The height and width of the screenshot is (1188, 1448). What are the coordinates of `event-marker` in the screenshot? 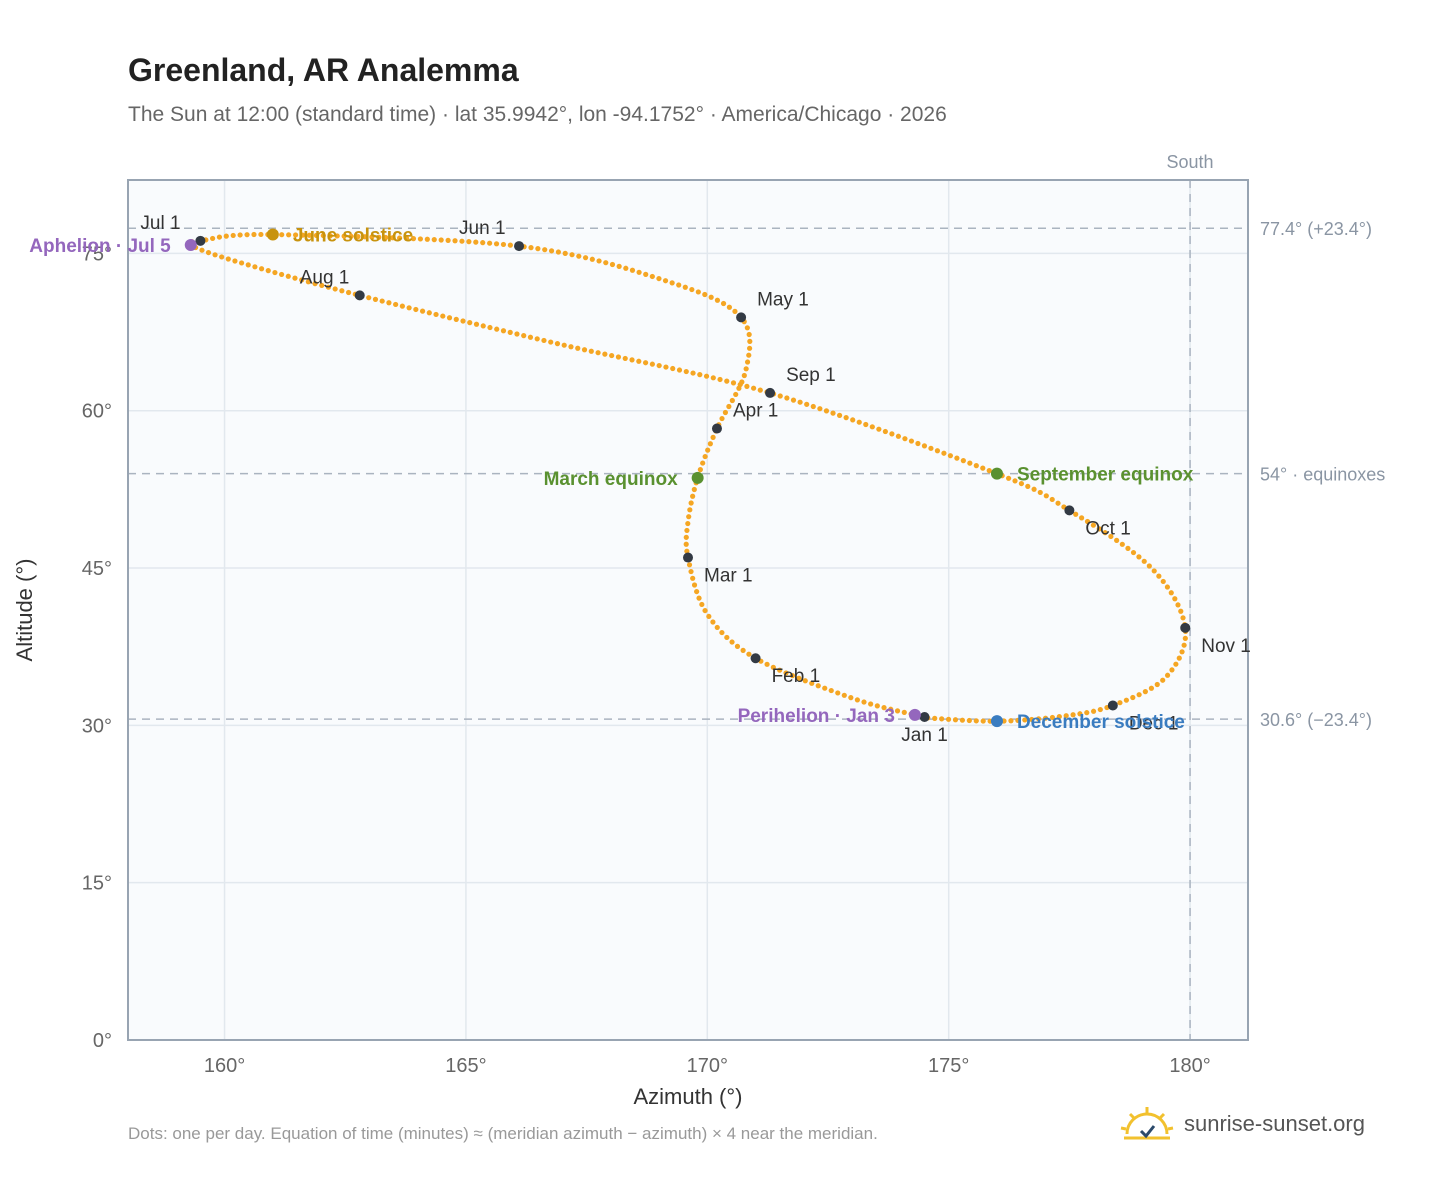 It's located at (914, 714).